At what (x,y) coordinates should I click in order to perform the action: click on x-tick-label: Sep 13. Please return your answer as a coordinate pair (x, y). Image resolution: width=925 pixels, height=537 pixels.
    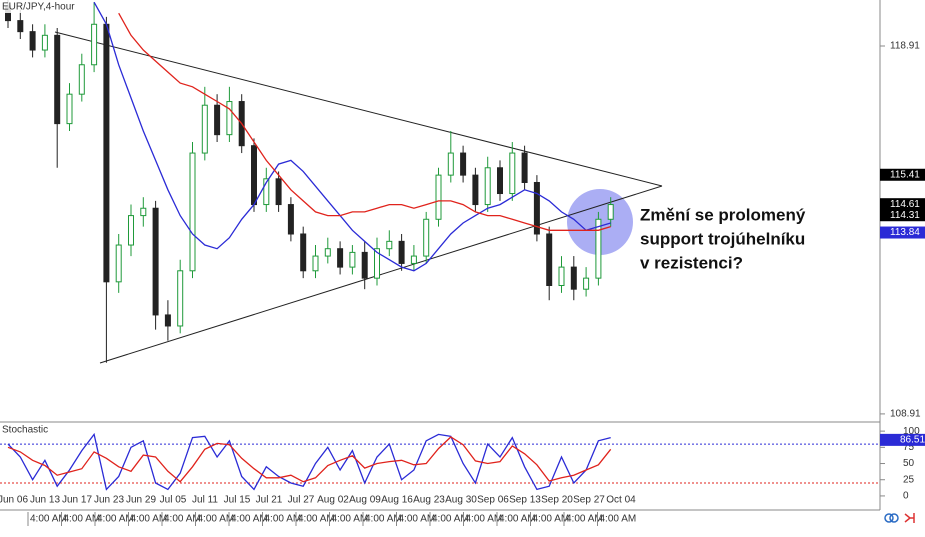
    Looking at the image, I should click on (525, 500).